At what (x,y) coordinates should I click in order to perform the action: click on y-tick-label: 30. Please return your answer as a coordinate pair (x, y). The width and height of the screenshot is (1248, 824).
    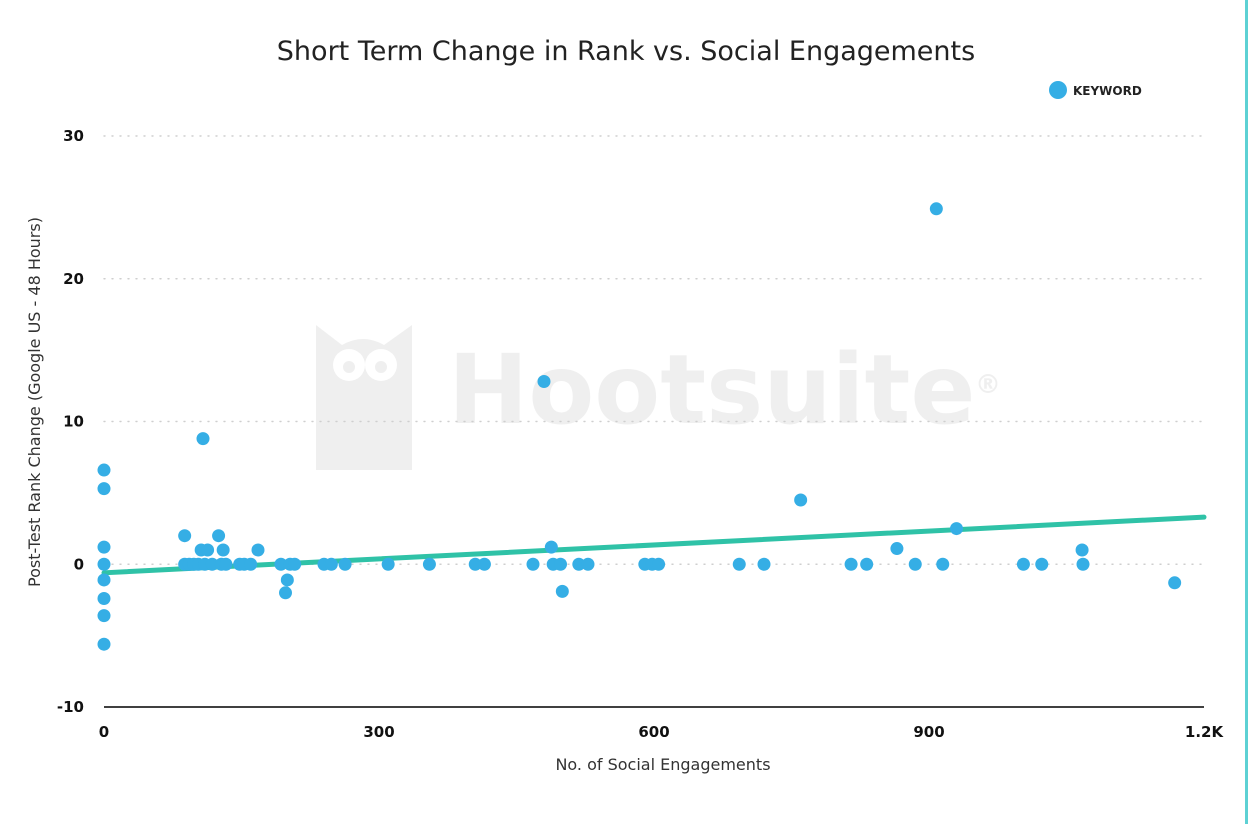
    Looking at the image, I should click on (73, 136).